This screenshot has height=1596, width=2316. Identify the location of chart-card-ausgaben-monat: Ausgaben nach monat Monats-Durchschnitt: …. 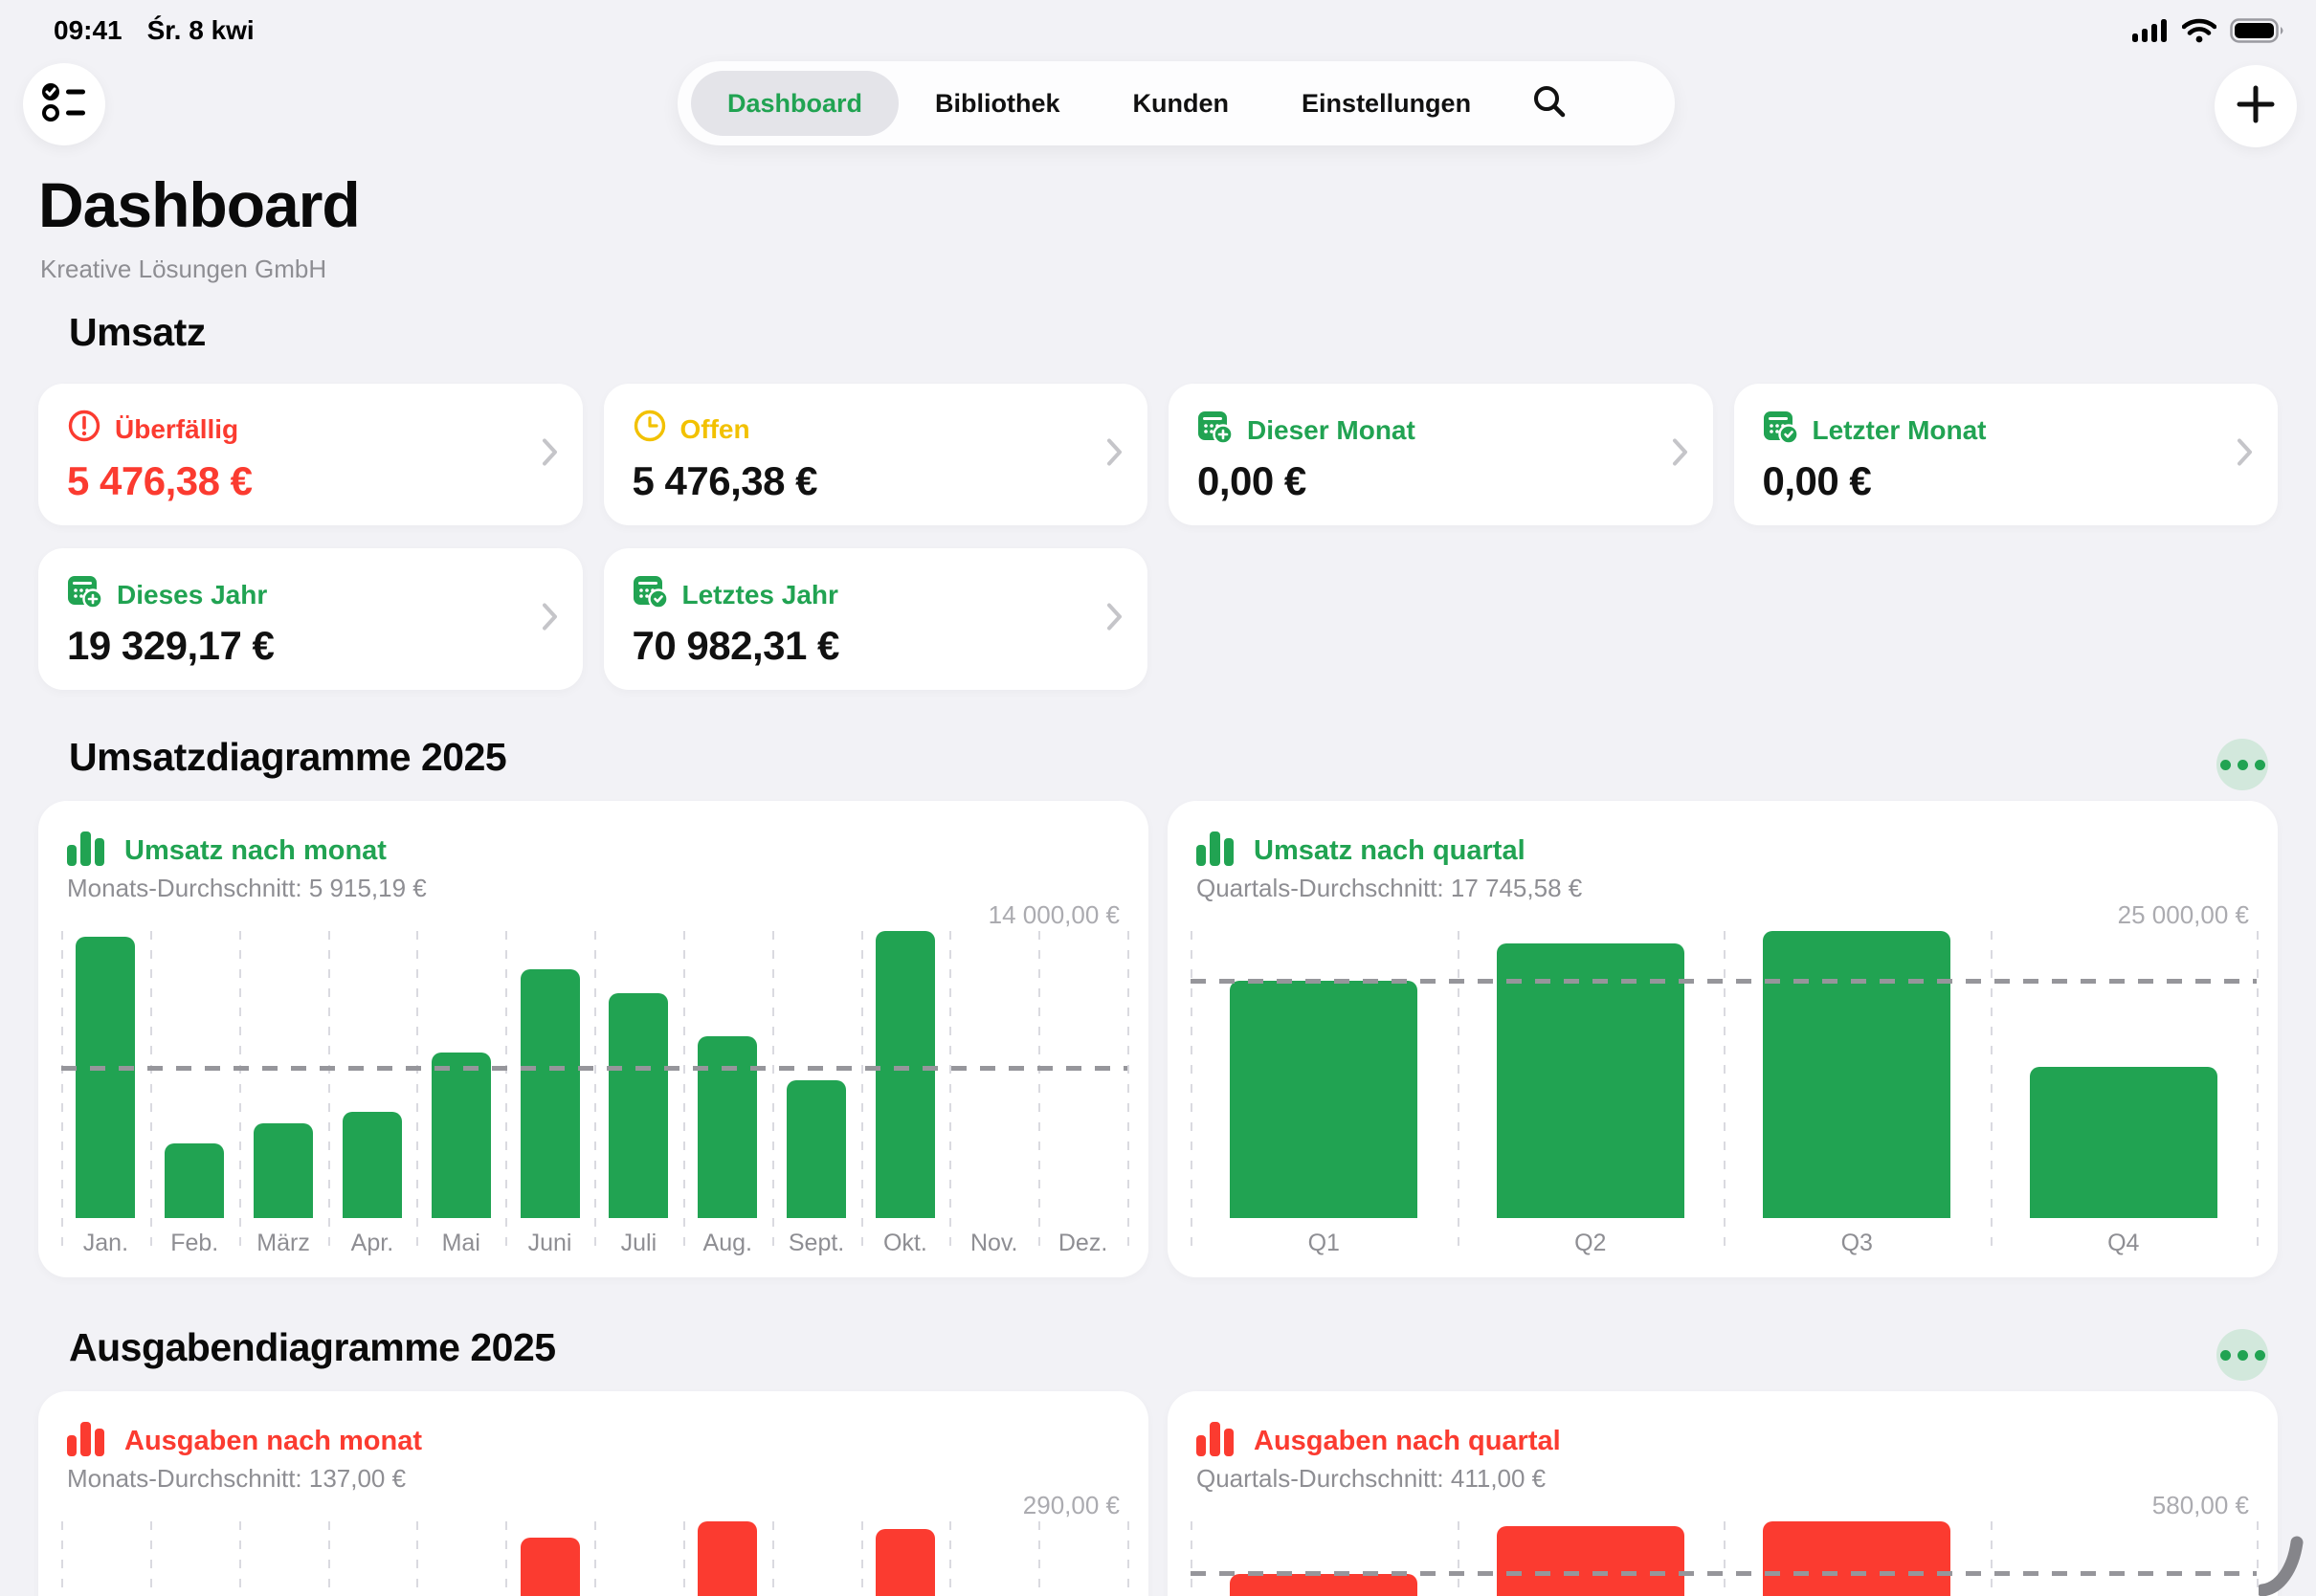
(593, 1494).